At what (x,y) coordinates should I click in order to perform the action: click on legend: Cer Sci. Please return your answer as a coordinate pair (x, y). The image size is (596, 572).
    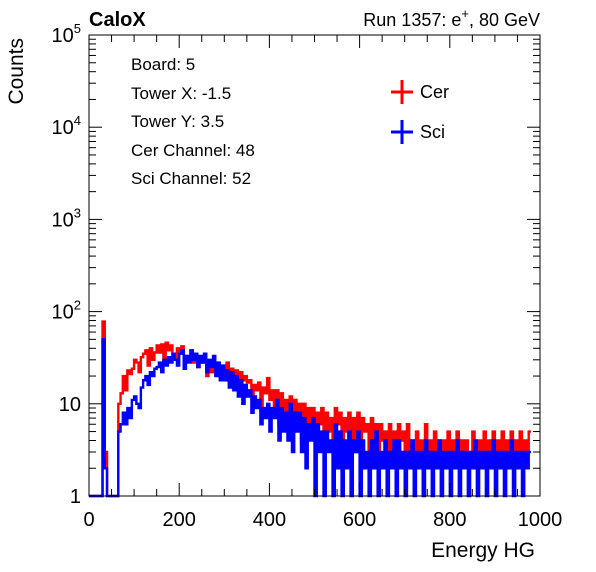
    Looking at the image, I should click on (420, 112).